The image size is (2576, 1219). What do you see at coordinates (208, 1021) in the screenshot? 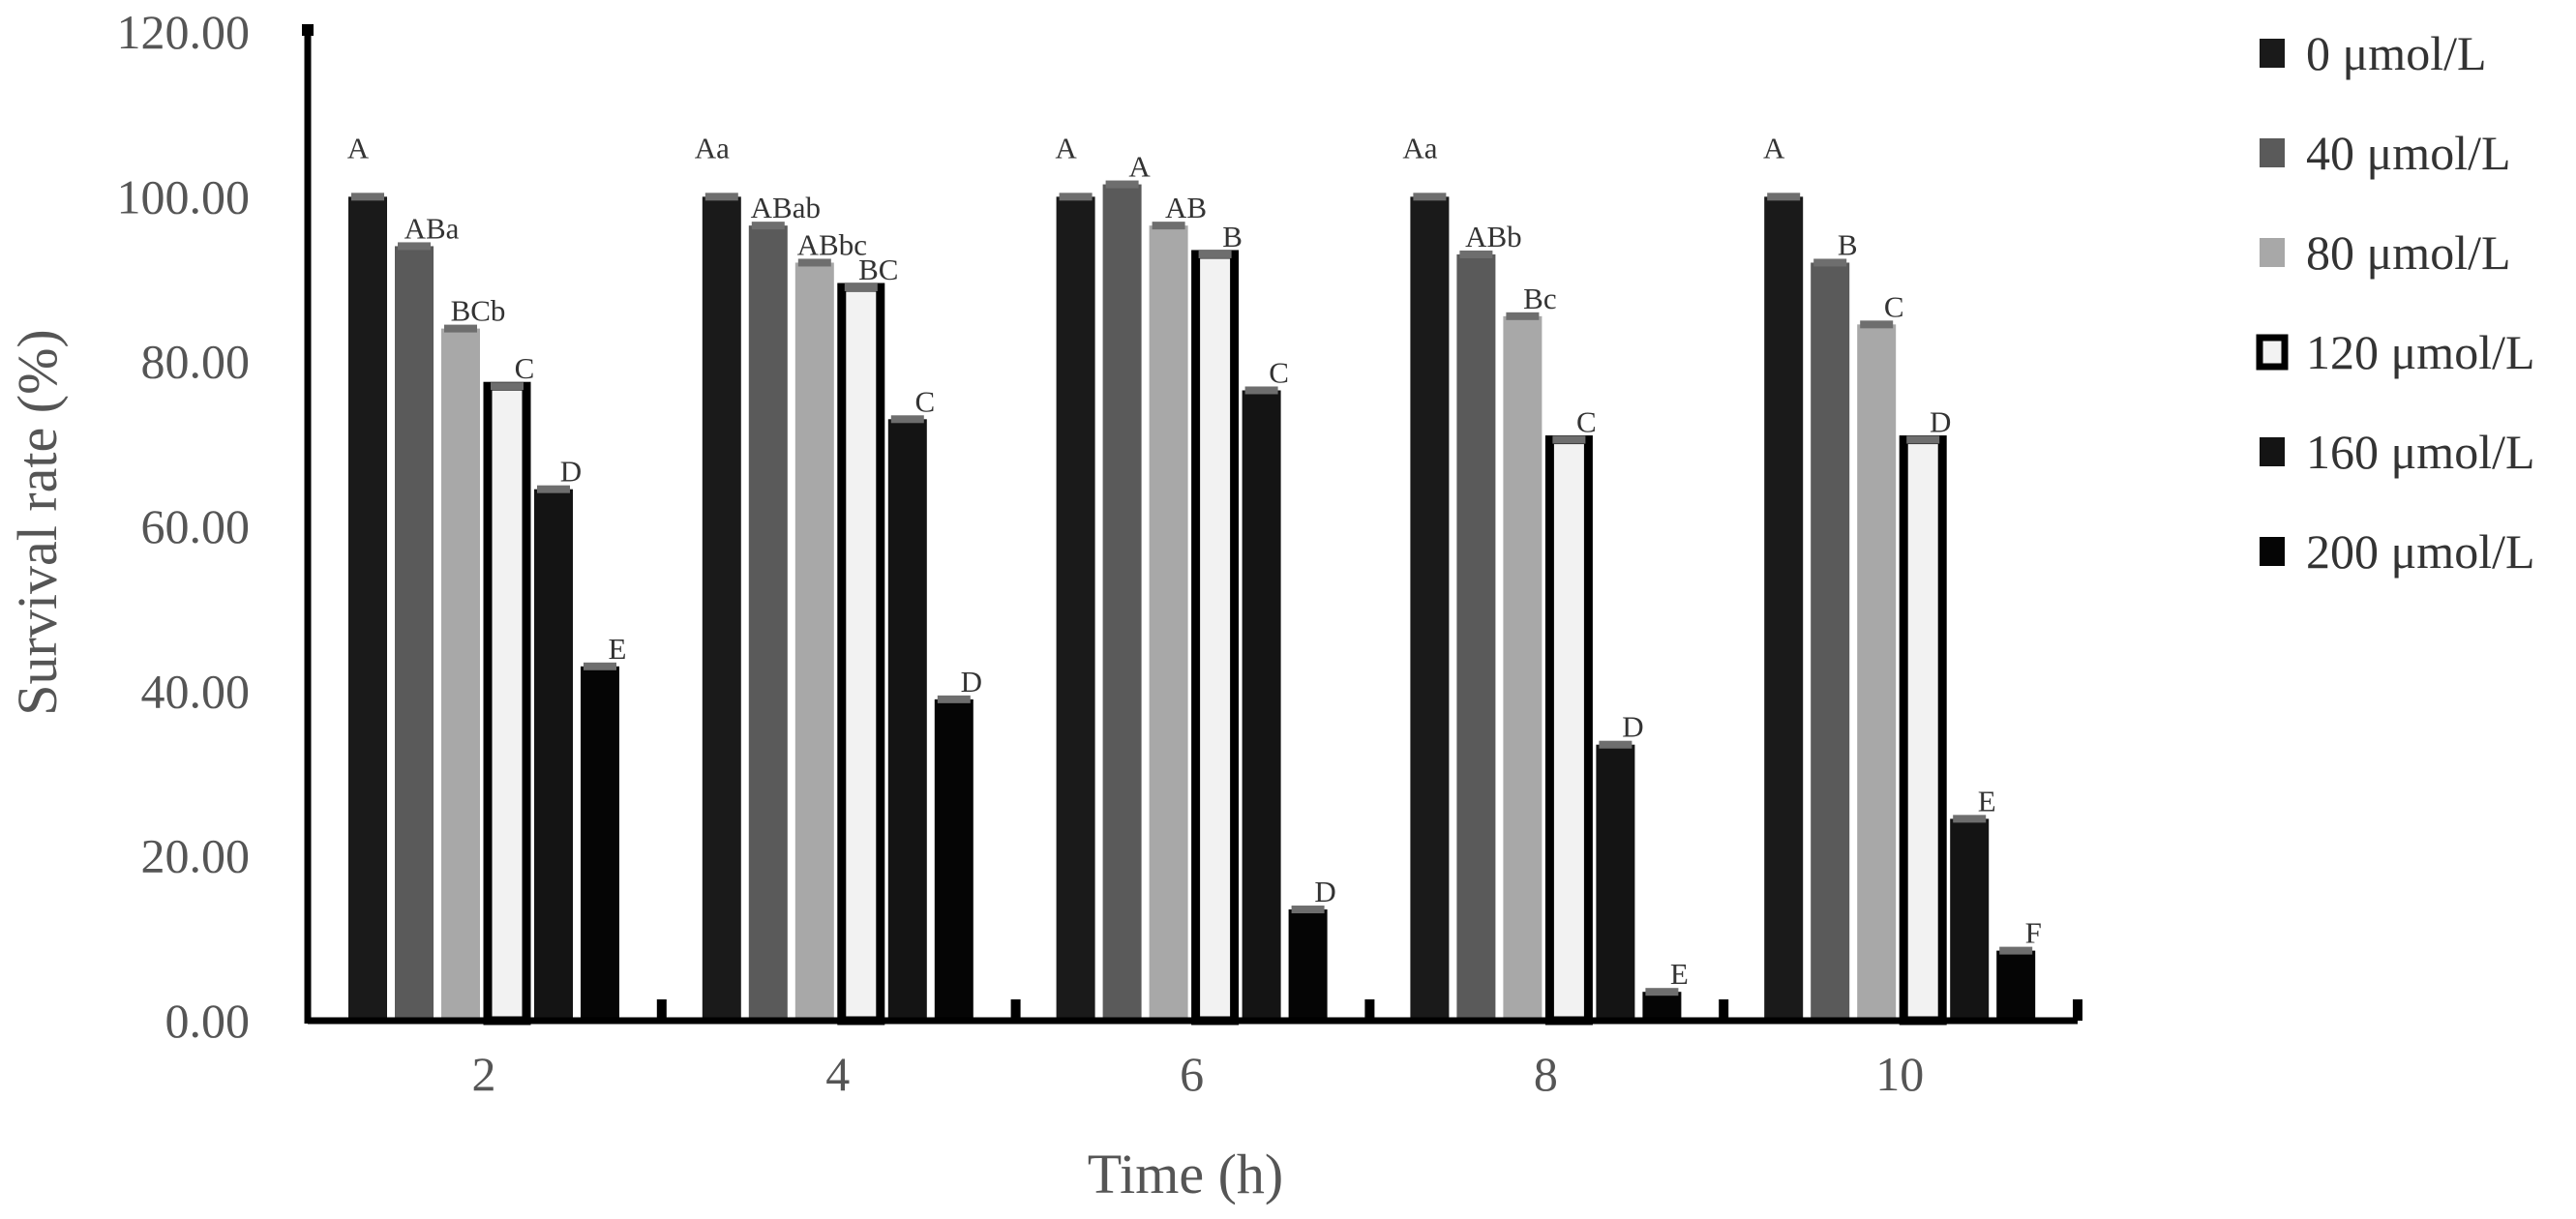
I see `y-tick-label: 0.00` at bounding box center [208, 1021].